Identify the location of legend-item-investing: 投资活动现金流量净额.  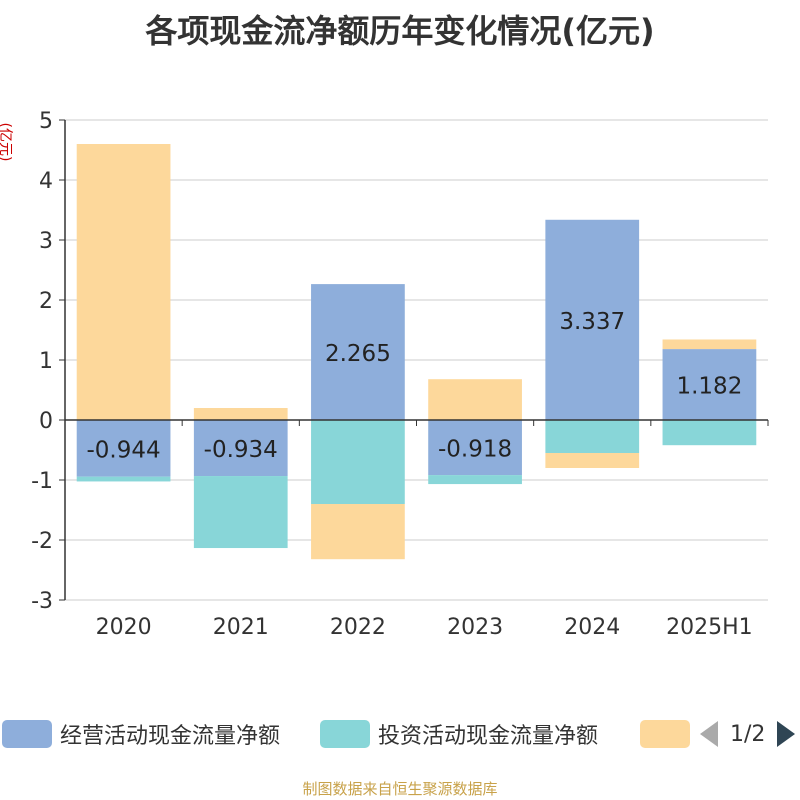
(459, 734).